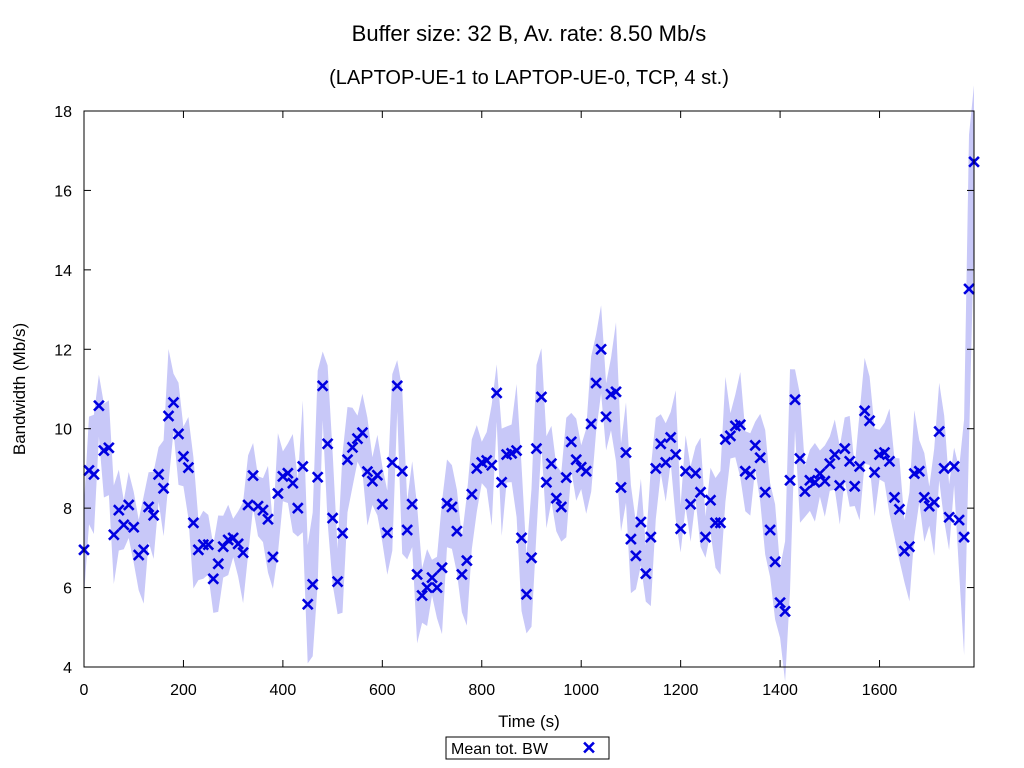  I want to click on y-tick-label: 10, so click(63, 430).